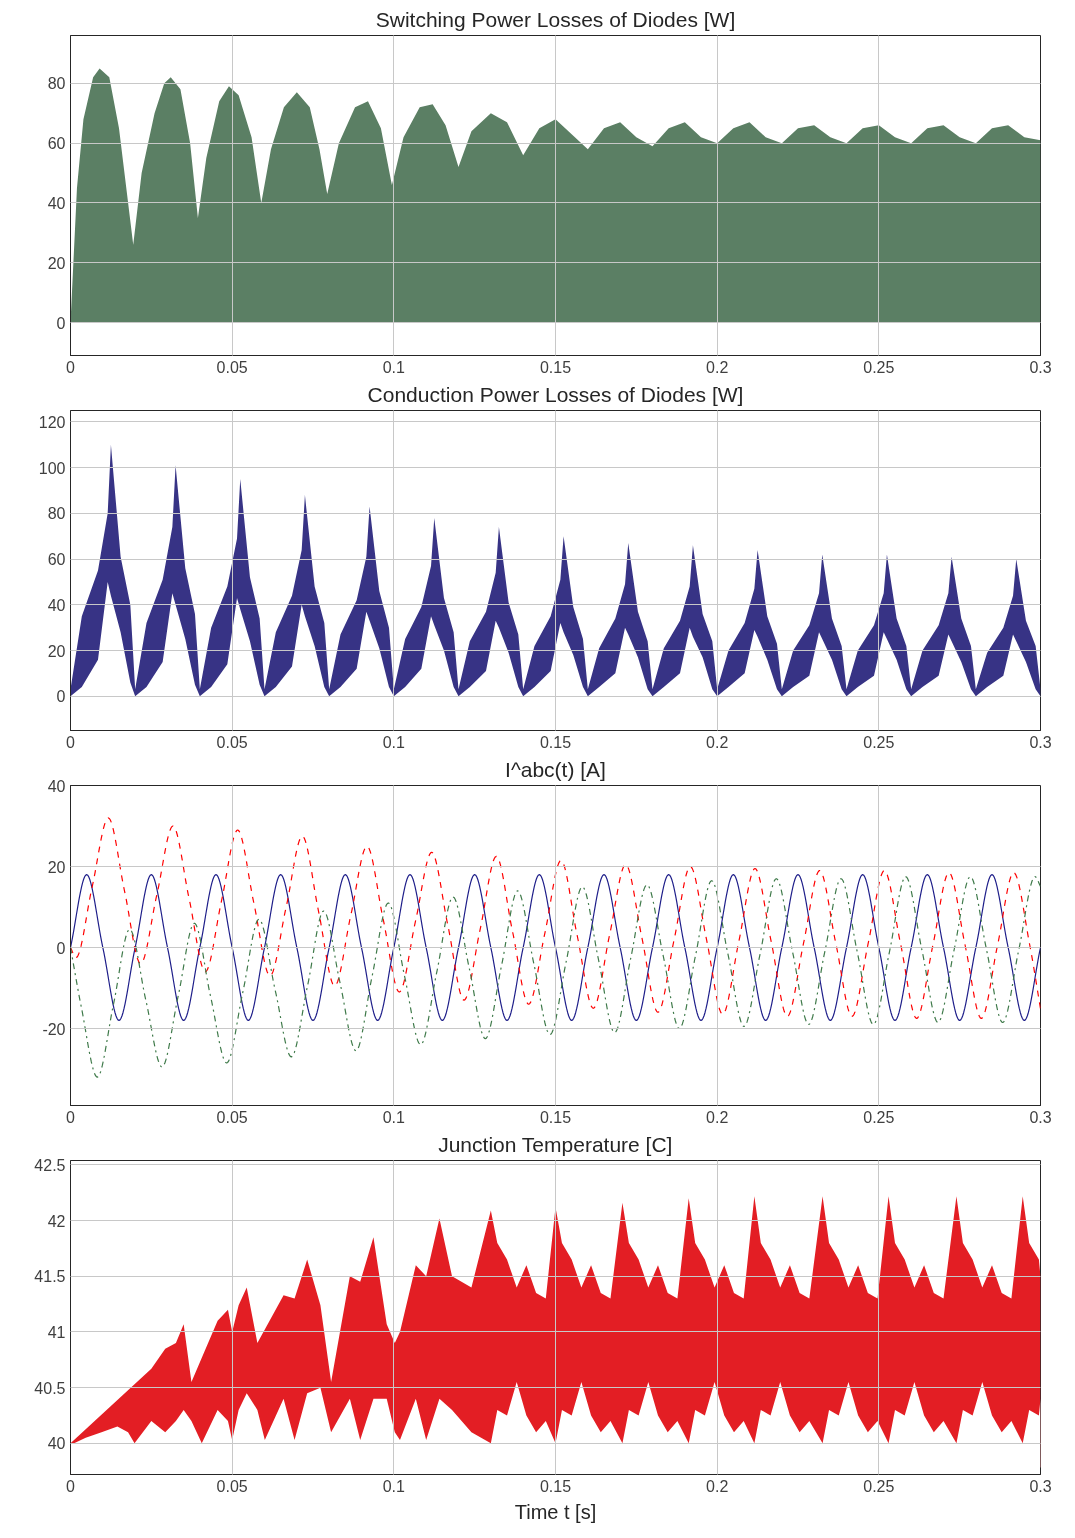 Image resolution: width=1075 pixels, height=1538 pixels. What do you see at coordinates (50, 1165) in the screenshot?
I see `y-tick-label: 42.5` at bounding box center [50, 1165].